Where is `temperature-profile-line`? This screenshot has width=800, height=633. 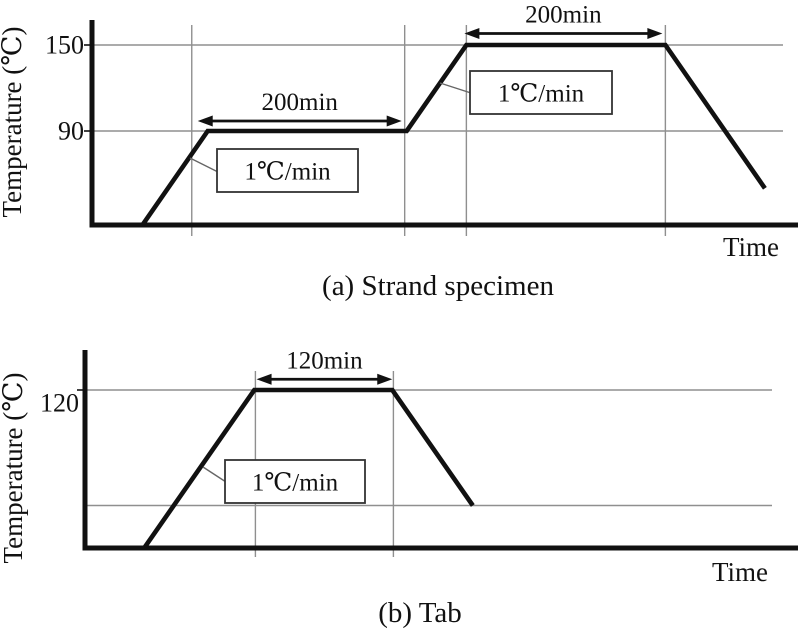 temperature-profile-line is located at coordinates (309, 468).